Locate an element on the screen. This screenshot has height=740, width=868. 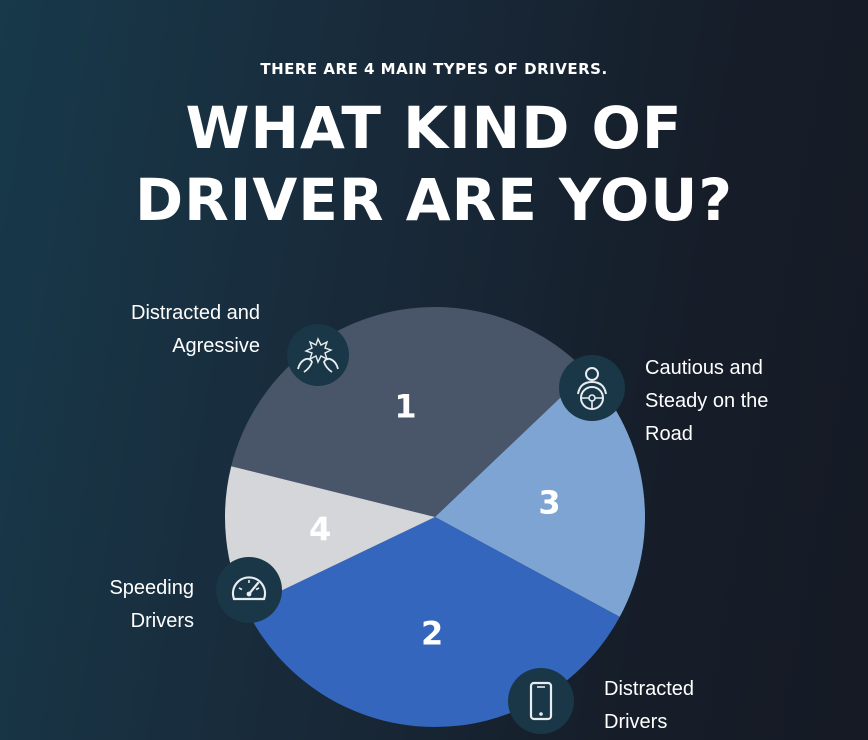
callout-line: Steady on the is located at coordinates (707, 401).